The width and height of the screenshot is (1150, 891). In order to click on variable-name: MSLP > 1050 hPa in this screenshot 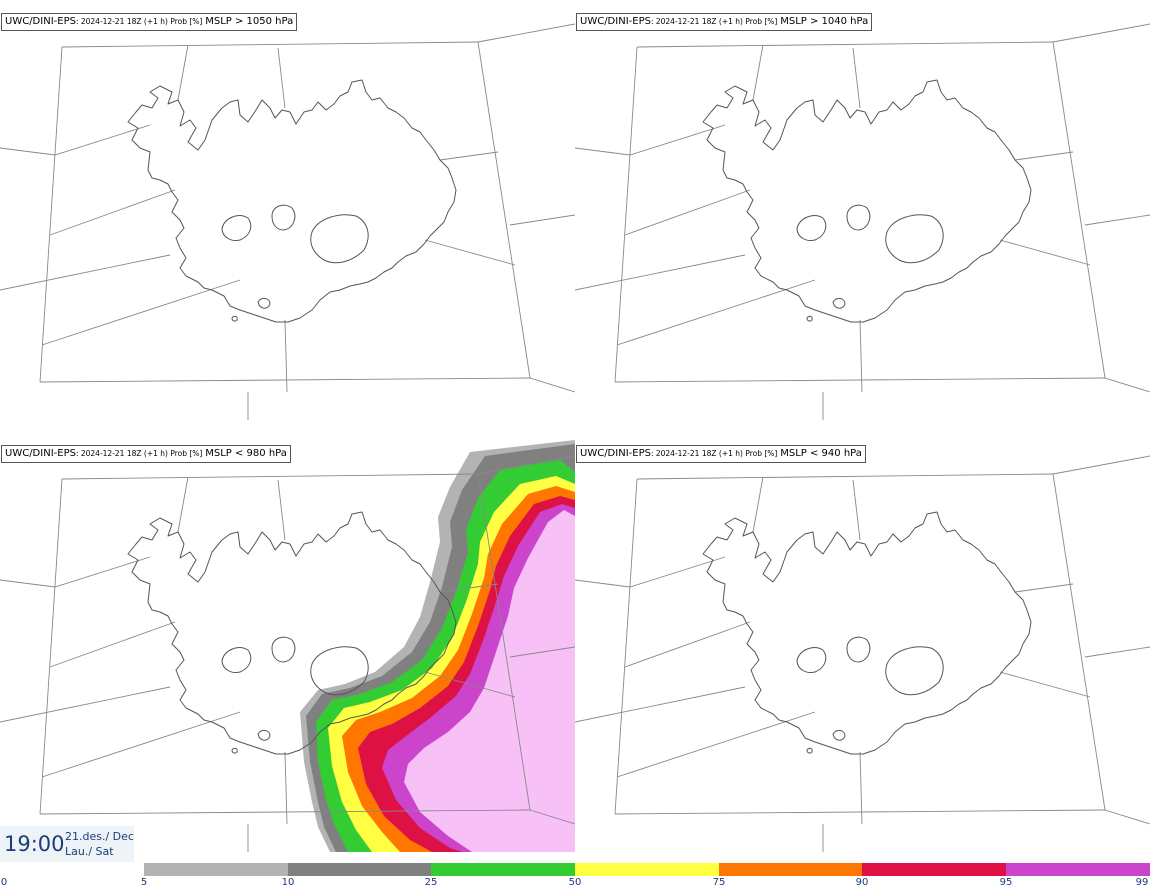, I will do `click(249, 21)`.